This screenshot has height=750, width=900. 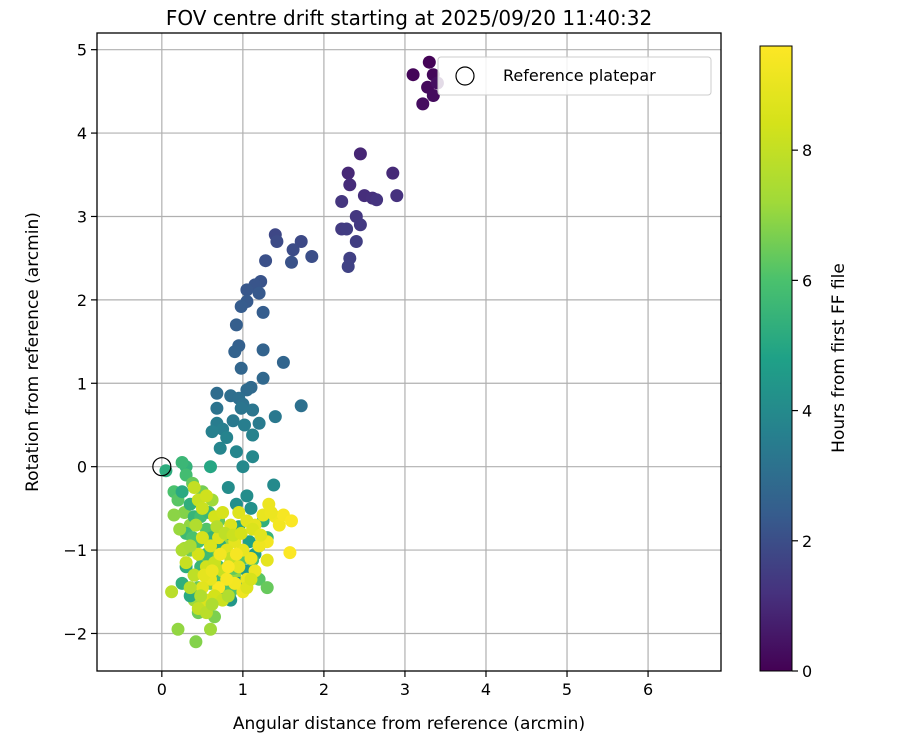 I want to click on colorbar-ticks: 0 2 4 6 8, so click(x=802, y=411).